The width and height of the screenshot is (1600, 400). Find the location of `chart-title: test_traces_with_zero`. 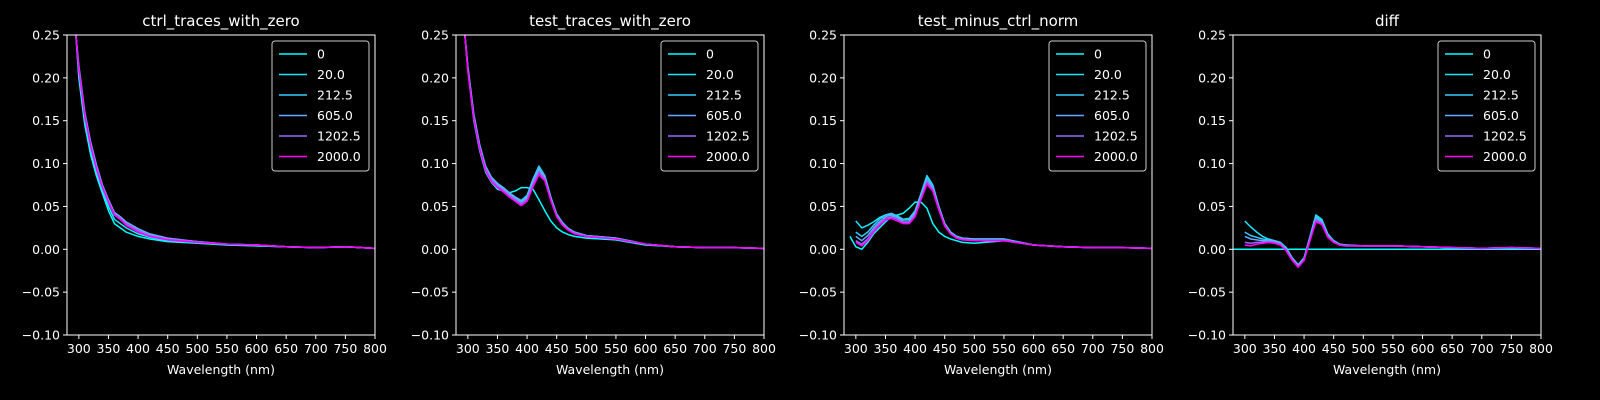

chart-title: test_traces_with_zero is located at coordinates (610, 21).